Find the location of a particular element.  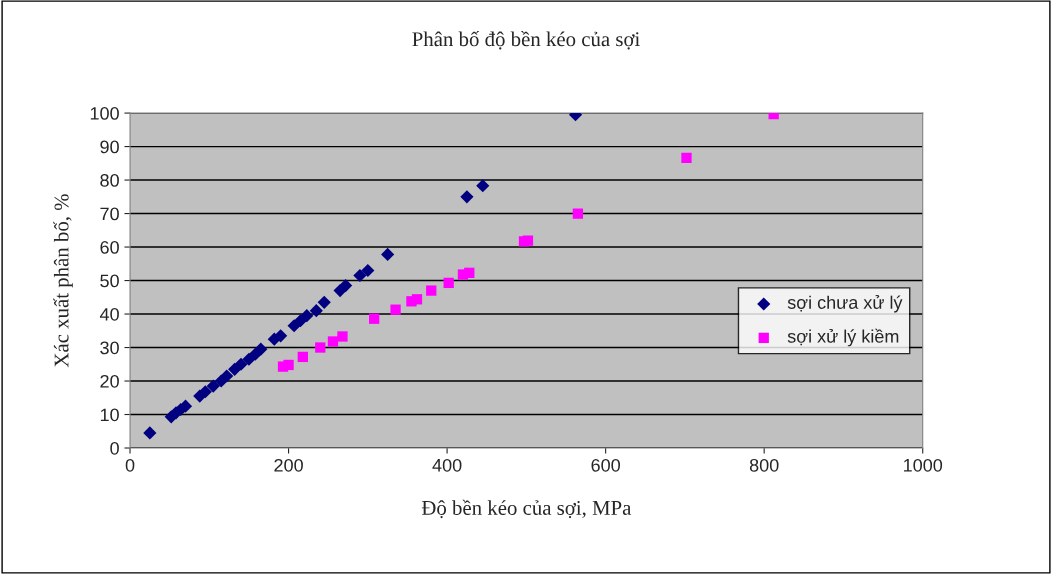

y-tick-label: 0 is located at coordinates (114, 448).